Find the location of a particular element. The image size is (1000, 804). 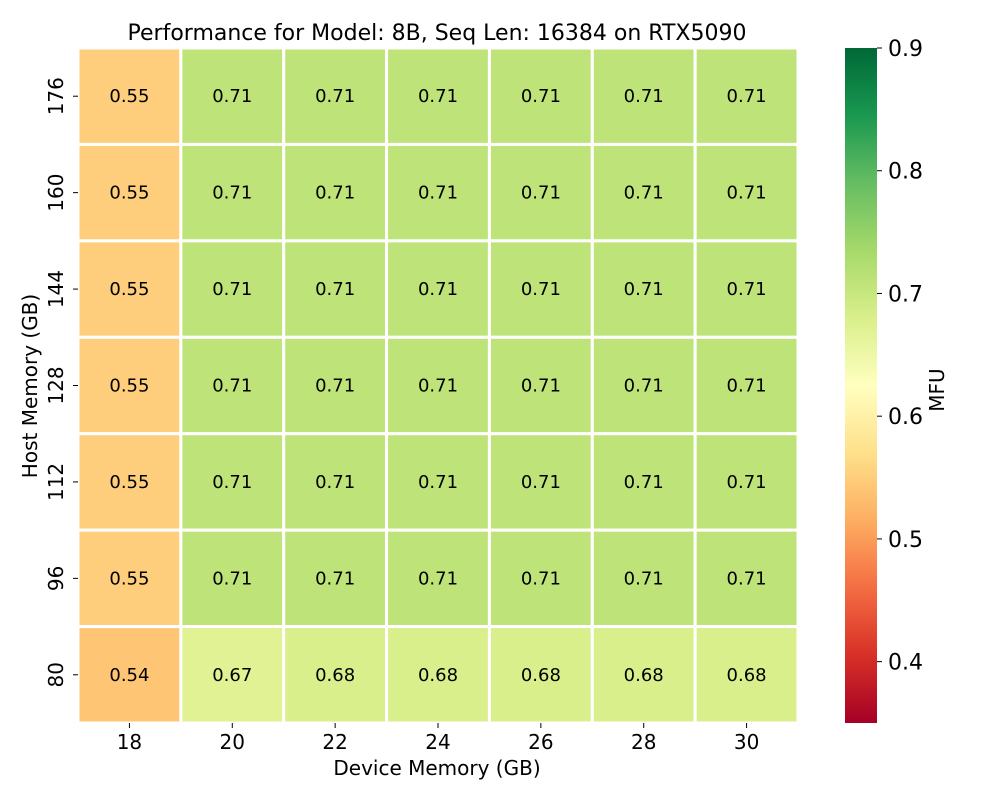

y-tick-label: 128 is located at coordinates (56, 385).